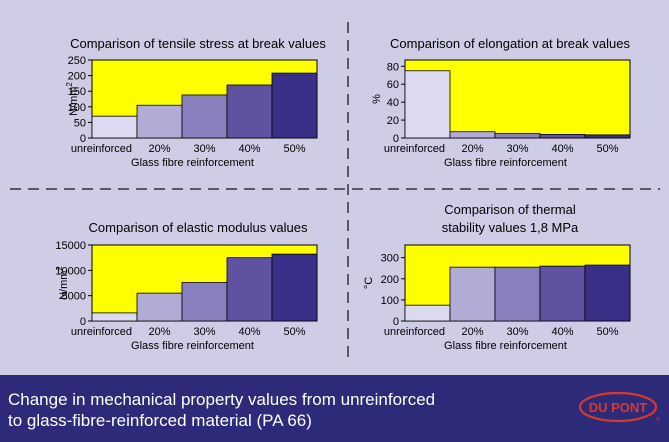 Image resolution: width=669 pixels, height=442 pixels. Describe the element at coordinates (607, 332) in the screenshot. I see `chart-4-xtick-label-5: 50%` at that location.